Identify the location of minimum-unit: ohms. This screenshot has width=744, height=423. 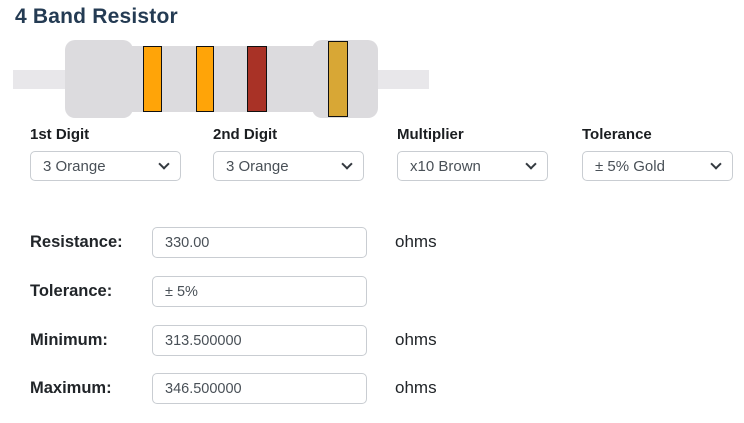
(416, 339).